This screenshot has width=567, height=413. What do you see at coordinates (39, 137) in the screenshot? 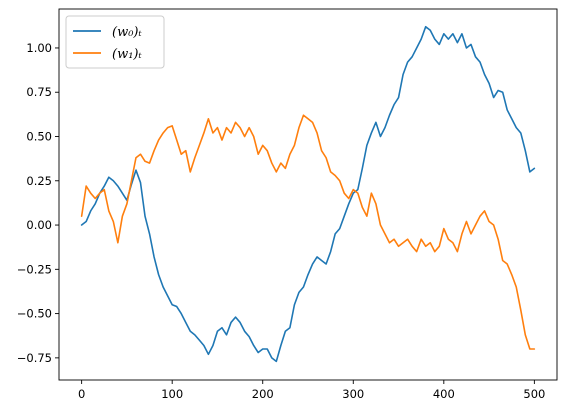
I see `y-tick-label-5: 0.50` at bounding box center [39, 137].